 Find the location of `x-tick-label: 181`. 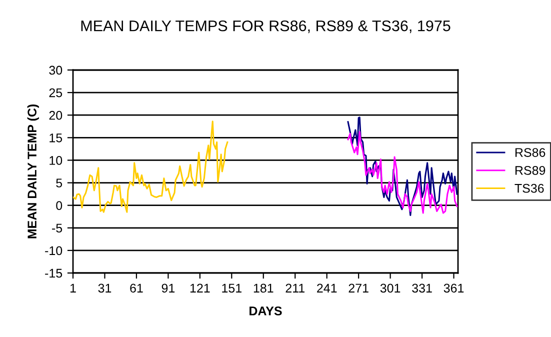

x-tick-label: 181 is located at coordinates (264, 288).